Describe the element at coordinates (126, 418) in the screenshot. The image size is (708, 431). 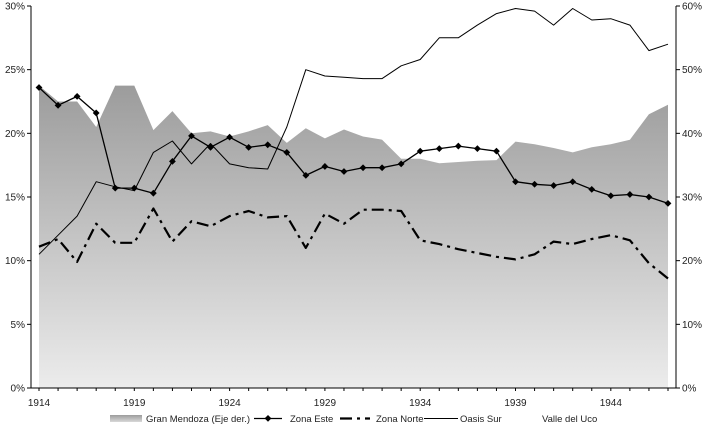
I see `legend-swatch-gran-mendoza` at that location.